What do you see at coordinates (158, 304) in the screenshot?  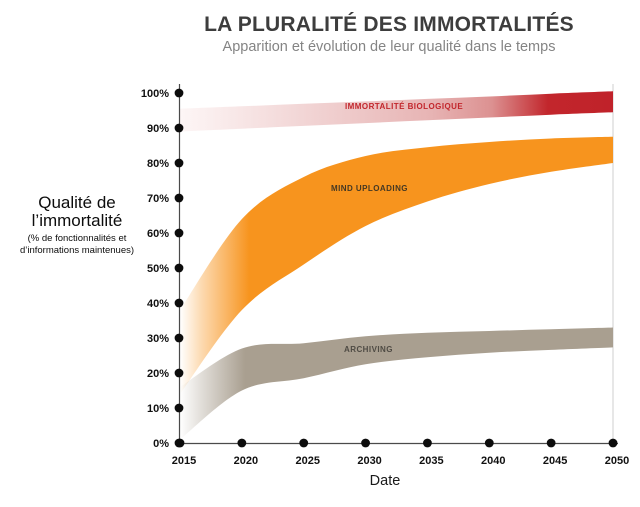 I see `y-tick-label: 40%` at bounding box center [158, 304].